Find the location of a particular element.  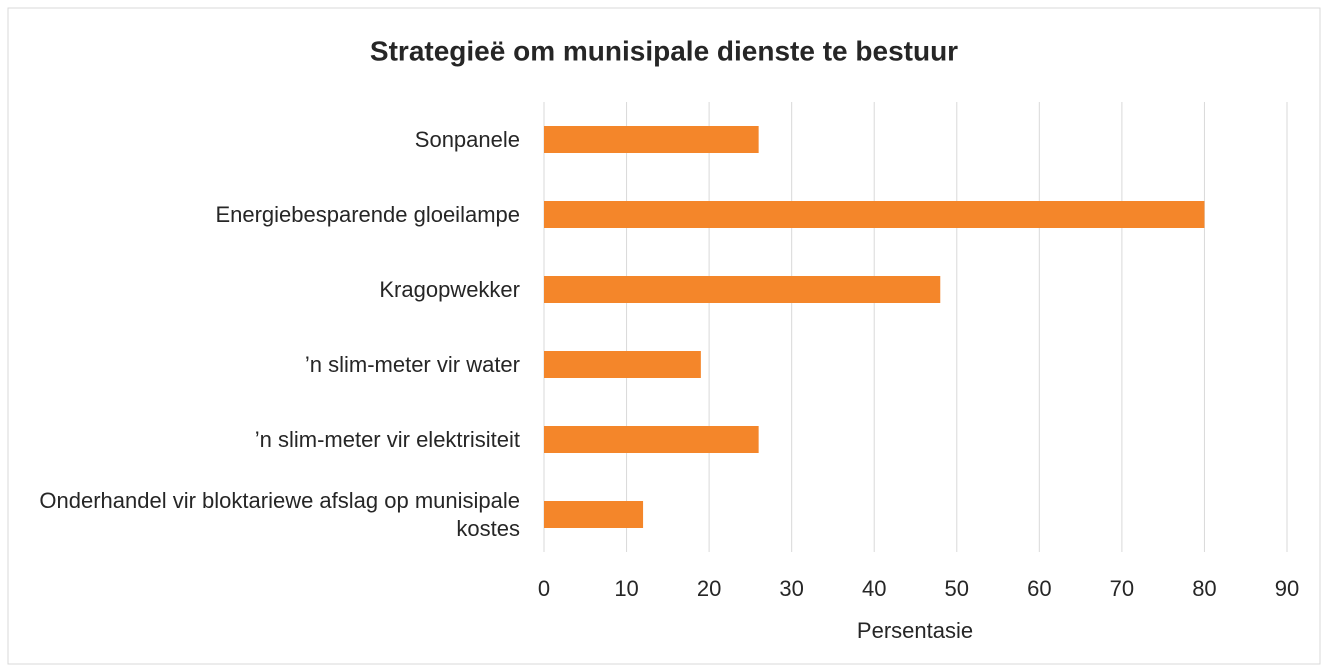

x-tick-label: 60 is located at coordinates (1039, 588).